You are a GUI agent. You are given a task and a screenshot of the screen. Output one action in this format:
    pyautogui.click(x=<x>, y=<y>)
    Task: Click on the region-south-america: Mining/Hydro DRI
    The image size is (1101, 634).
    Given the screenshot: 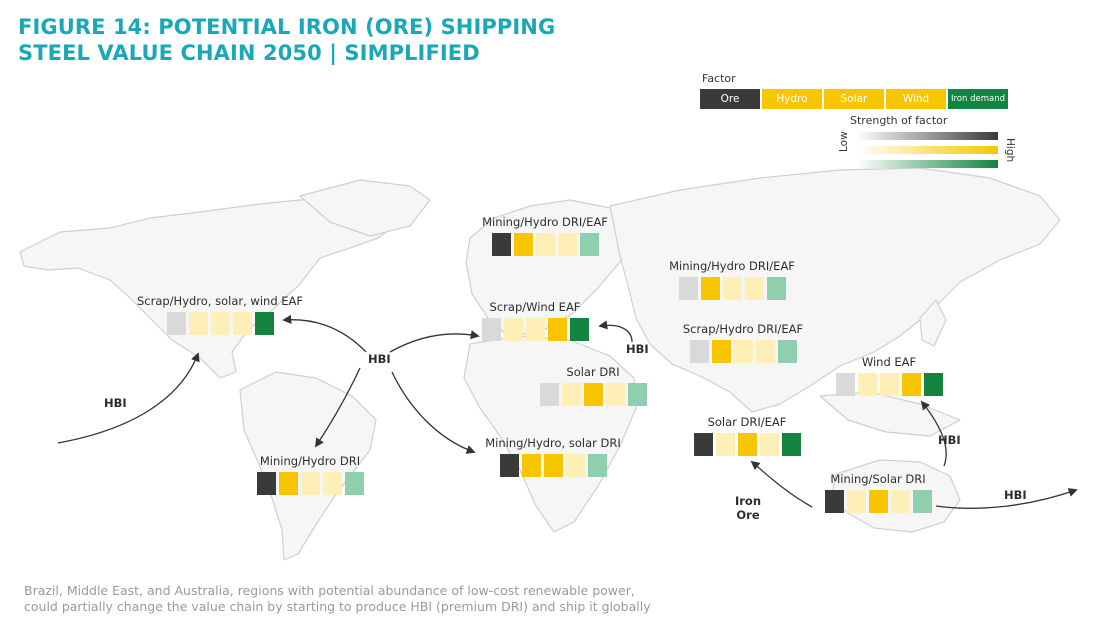 What is the action you would take?
    pyautogui.click(x=310, y=474)
    